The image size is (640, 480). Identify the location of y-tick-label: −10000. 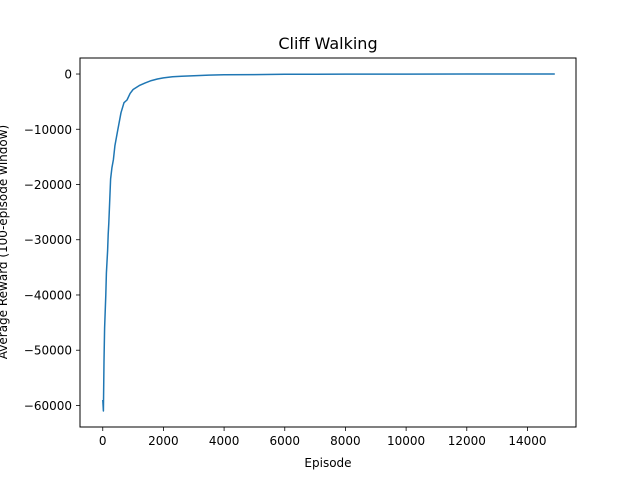
(48, 130).